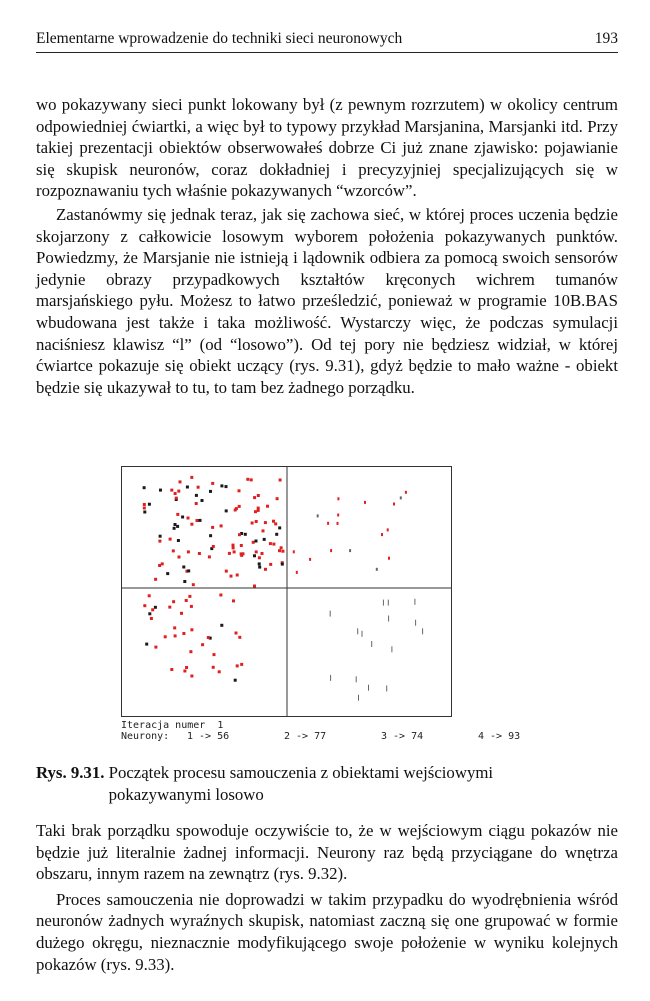 The width and height of the screenshot is (650, 1001). What do you see at coordinates (402, 736) in the screenshot?
I see `neuron-count-3: 3 -> 74` at bounding box center [402, 736].